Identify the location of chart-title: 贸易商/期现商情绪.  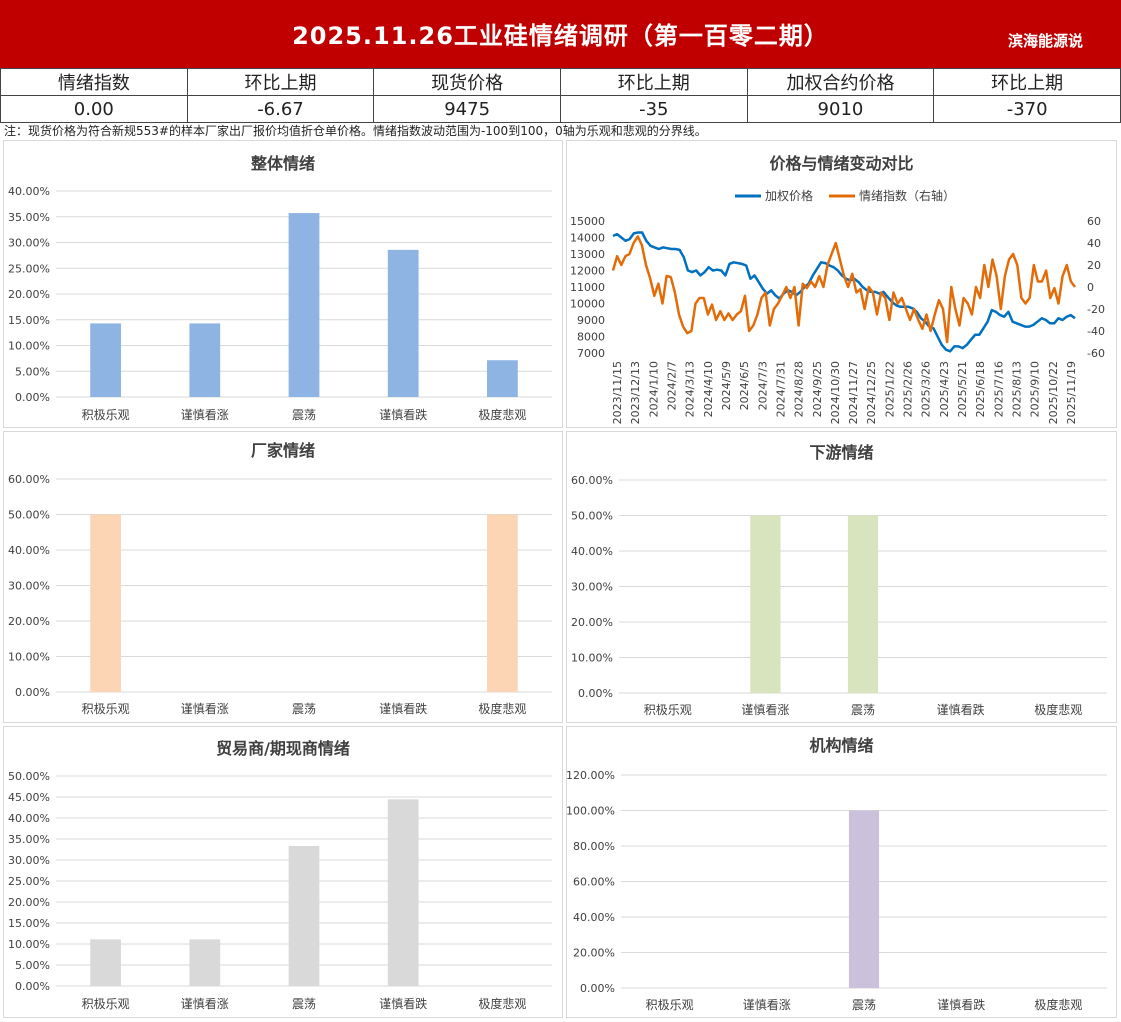
(283, 748).